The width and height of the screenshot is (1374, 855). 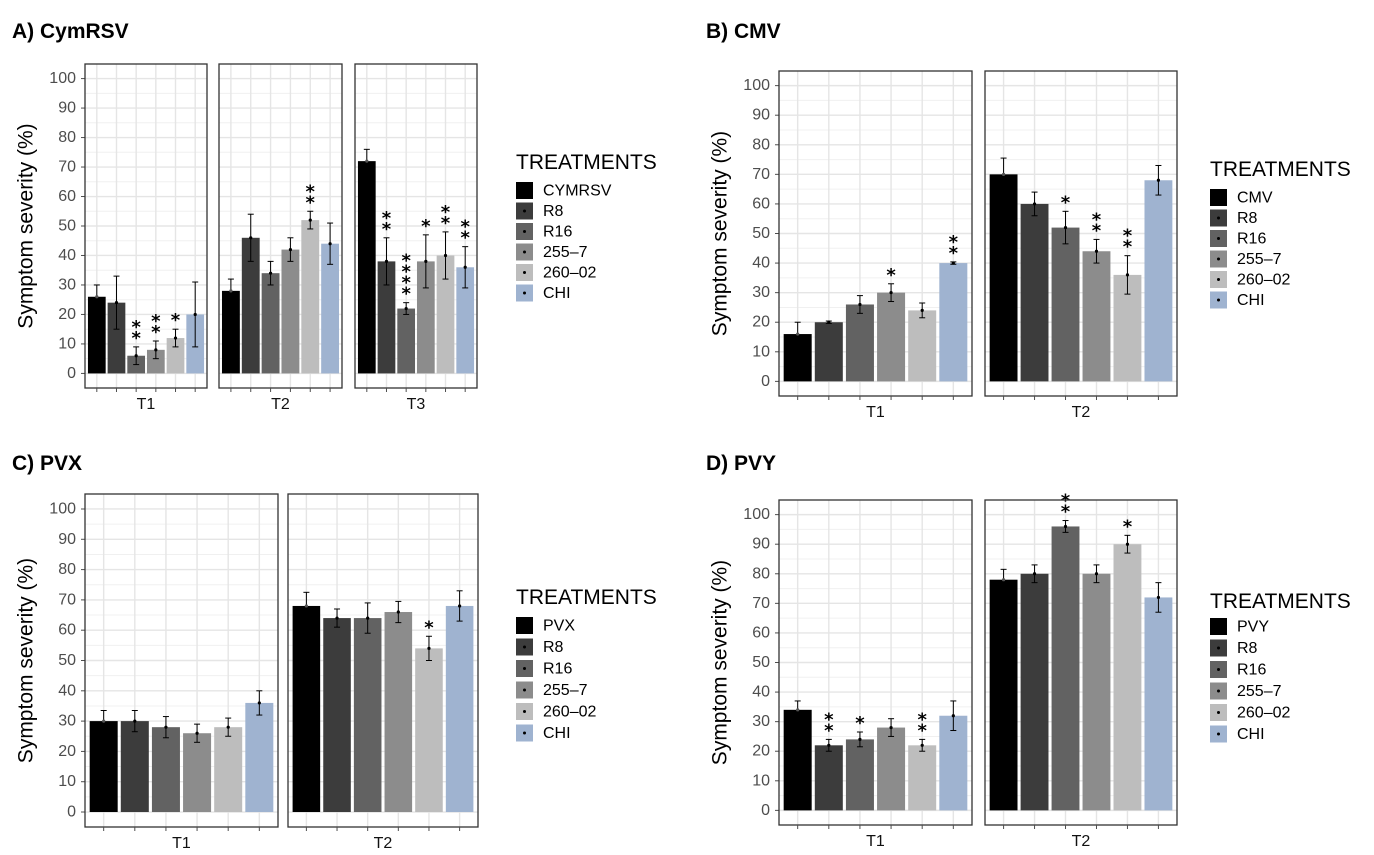 I want to click on legend-label: PVX, so click(x=559, y=626).